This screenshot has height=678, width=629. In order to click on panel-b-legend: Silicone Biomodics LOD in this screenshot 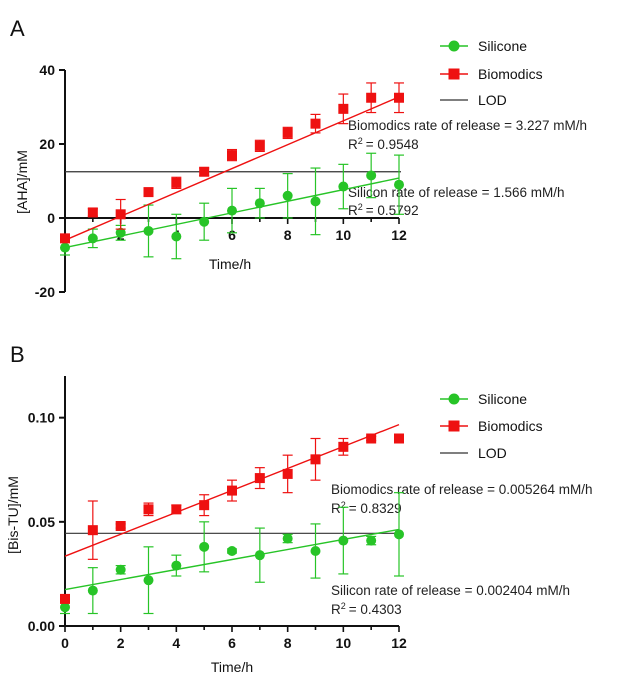, I will do `click(491, 426)`.